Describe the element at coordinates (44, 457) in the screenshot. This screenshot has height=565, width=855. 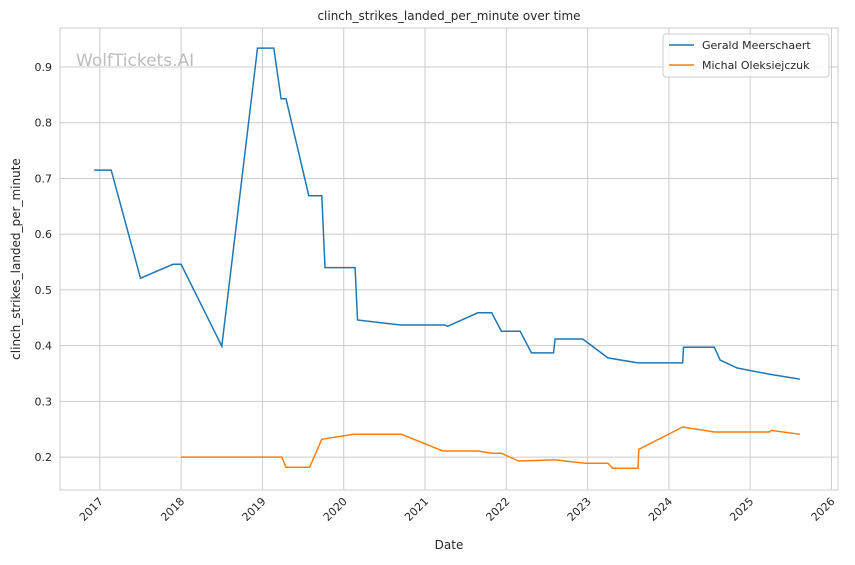
I see `y-tick-label: 0.2` at that location.